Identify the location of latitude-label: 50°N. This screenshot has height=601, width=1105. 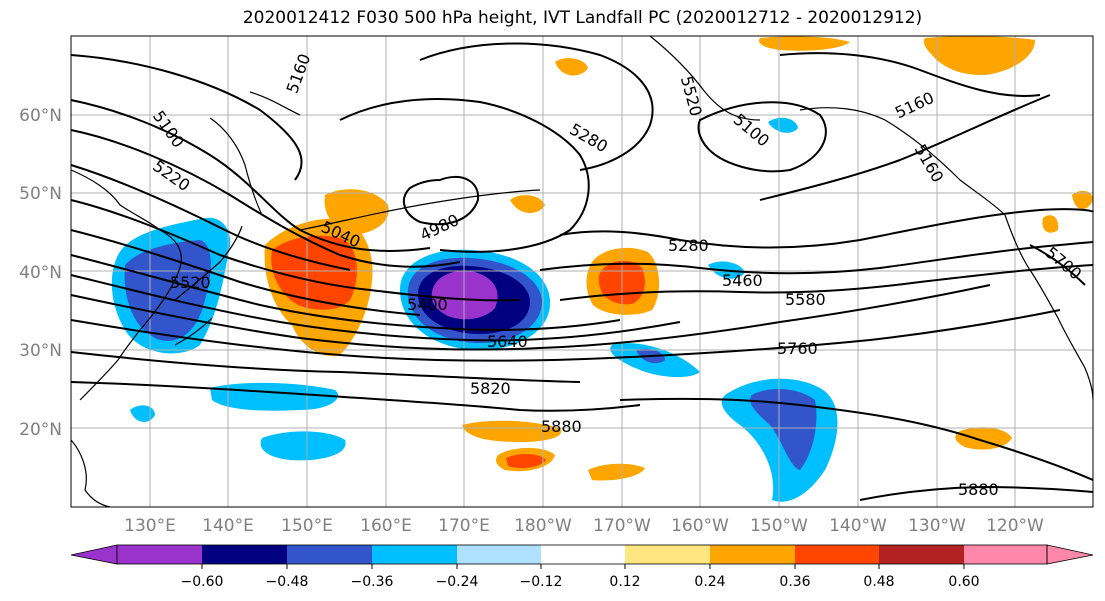
(40, 194).